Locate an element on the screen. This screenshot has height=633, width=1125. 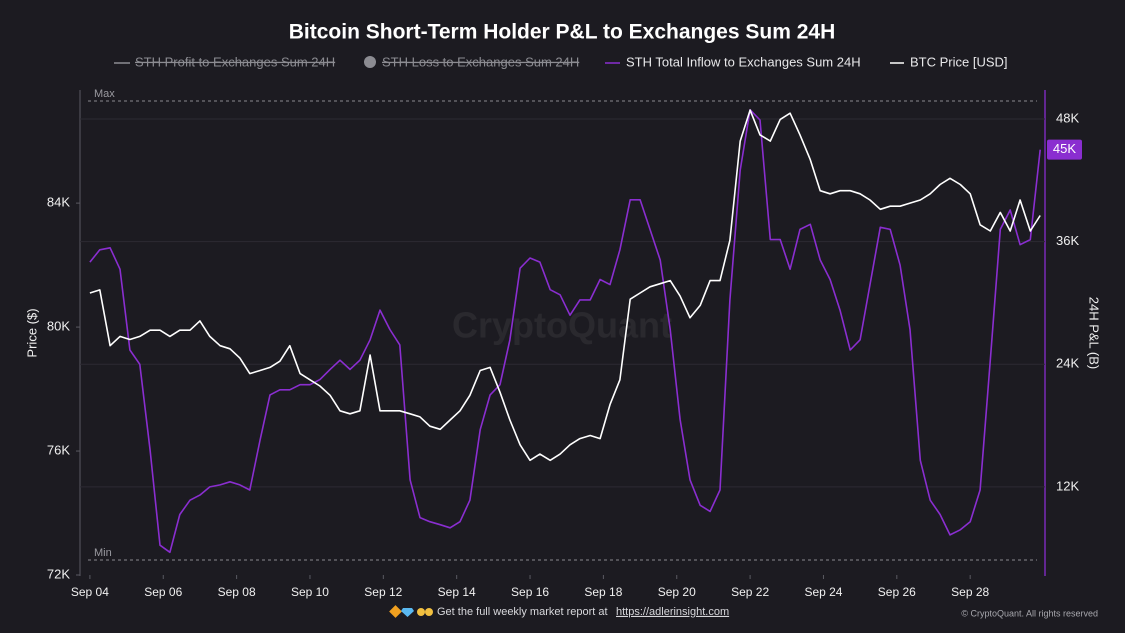
x-tick-label: Sep 28 is located at coordinates (970, 592).